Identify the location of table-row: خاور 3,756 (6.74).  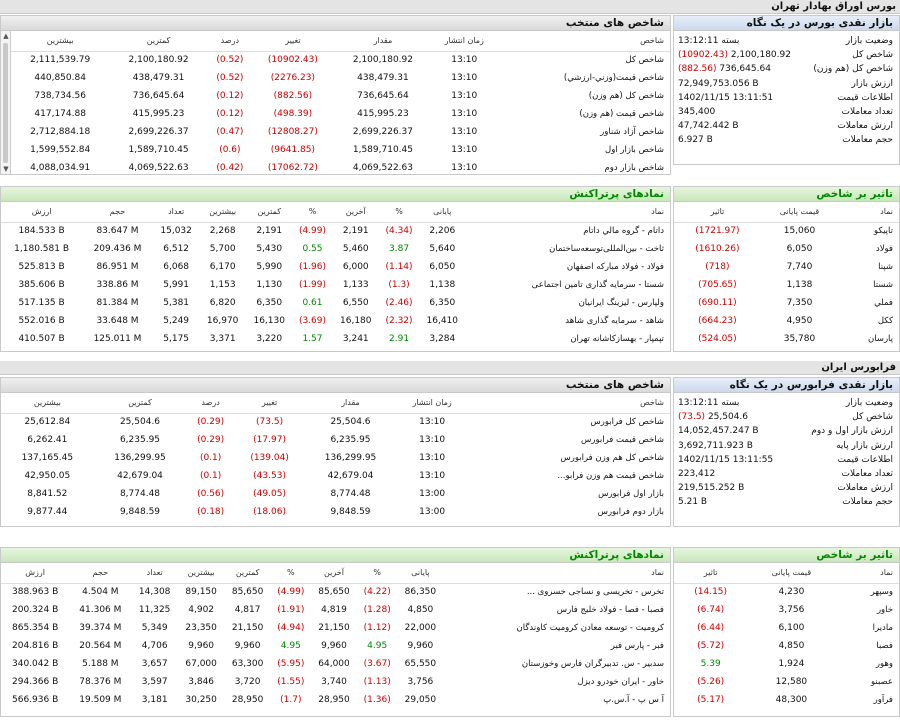
(786, 610).